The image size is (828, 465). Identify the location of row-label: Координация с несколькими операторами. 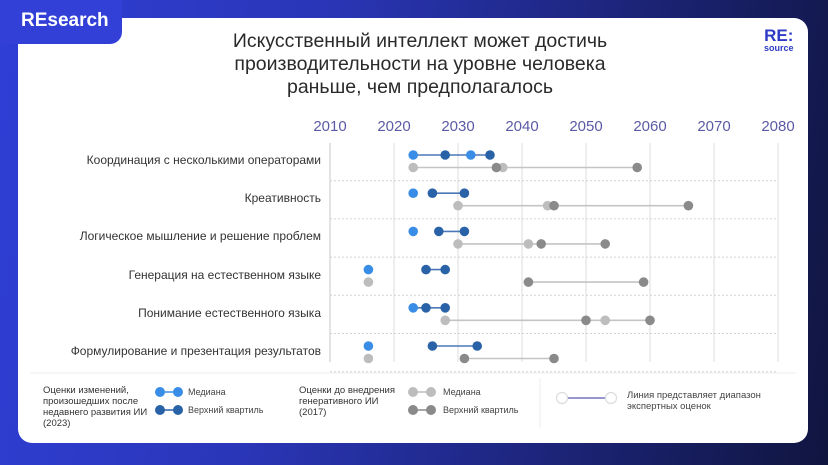
(203, 160).